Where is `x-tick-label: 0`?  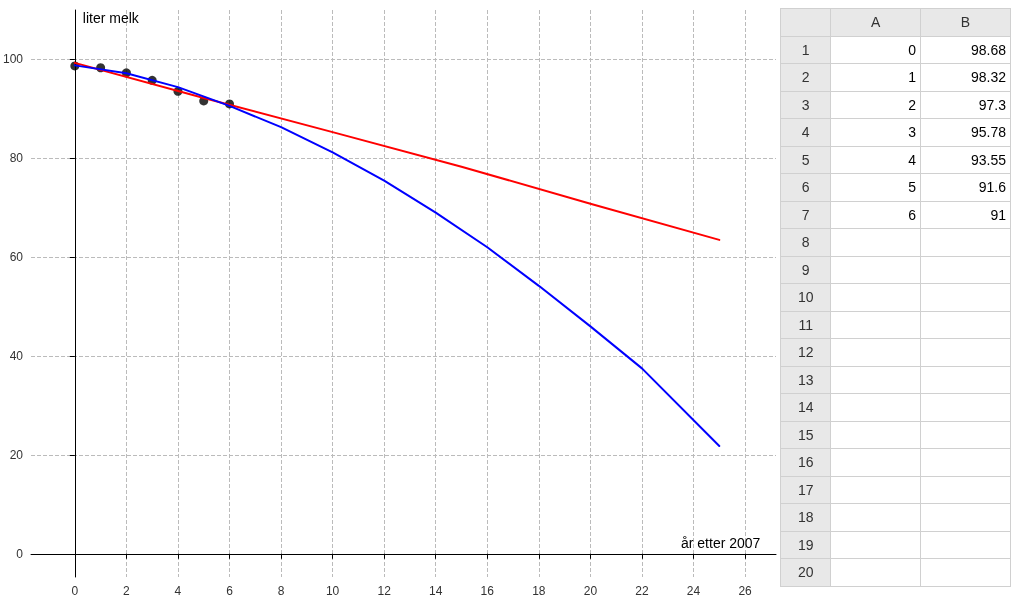 x-tick-label: 0 is located at coordinates (75, 591).